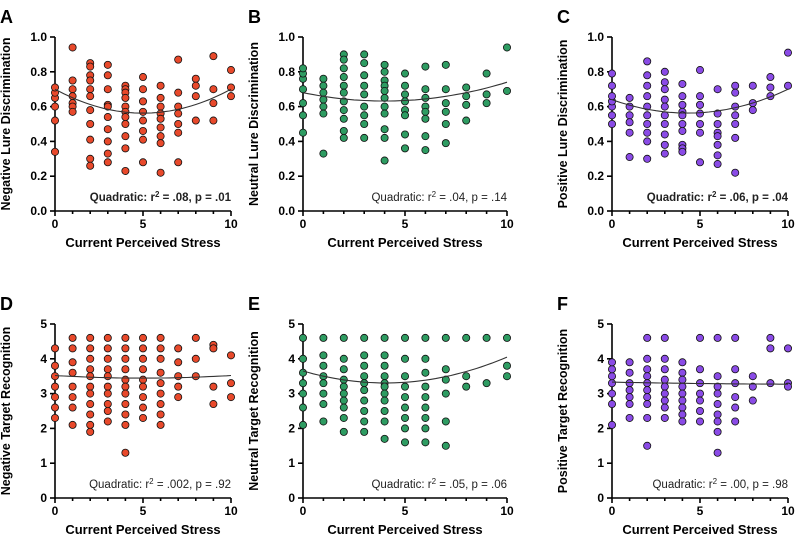 The image size is (798, 542). Describe the element at coordinates (600, 324) in the screenshot. I see `y-tick-label: 5` at that location.